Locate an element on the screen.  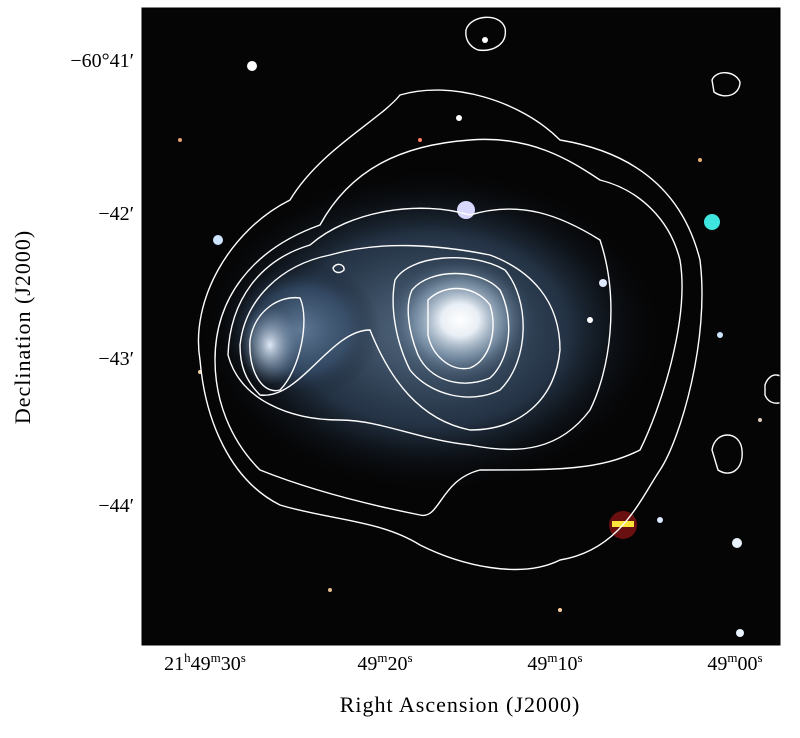
y-tick-label: −43′ is located at coordinates (116, 359).